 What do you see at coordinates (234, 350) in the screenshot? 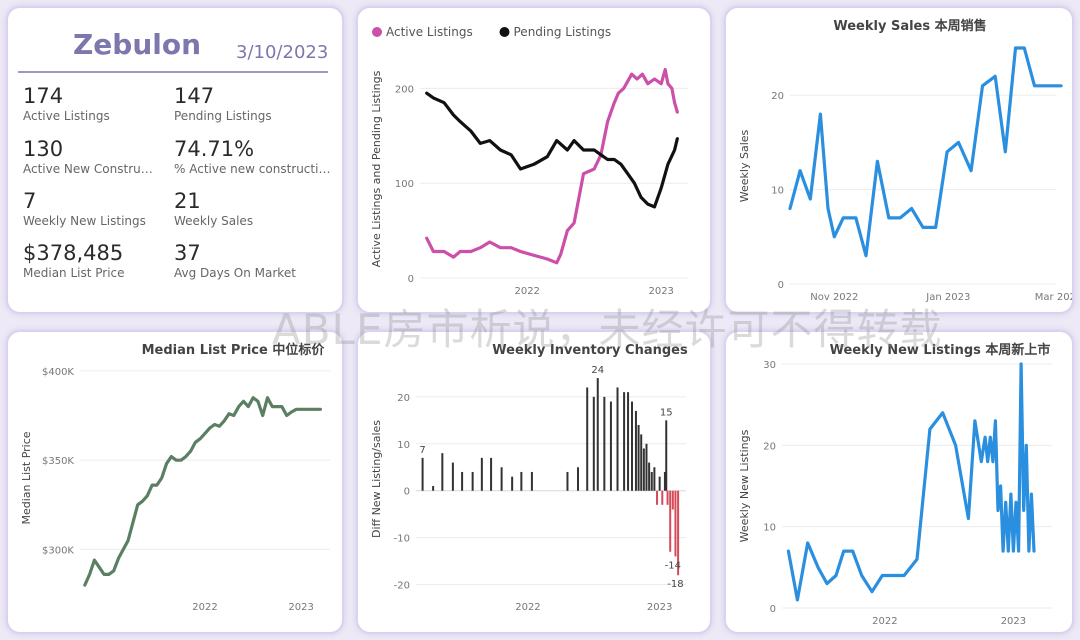
I see `chart-title: Median List Price 中位标价` at bounding box center [234, 350].